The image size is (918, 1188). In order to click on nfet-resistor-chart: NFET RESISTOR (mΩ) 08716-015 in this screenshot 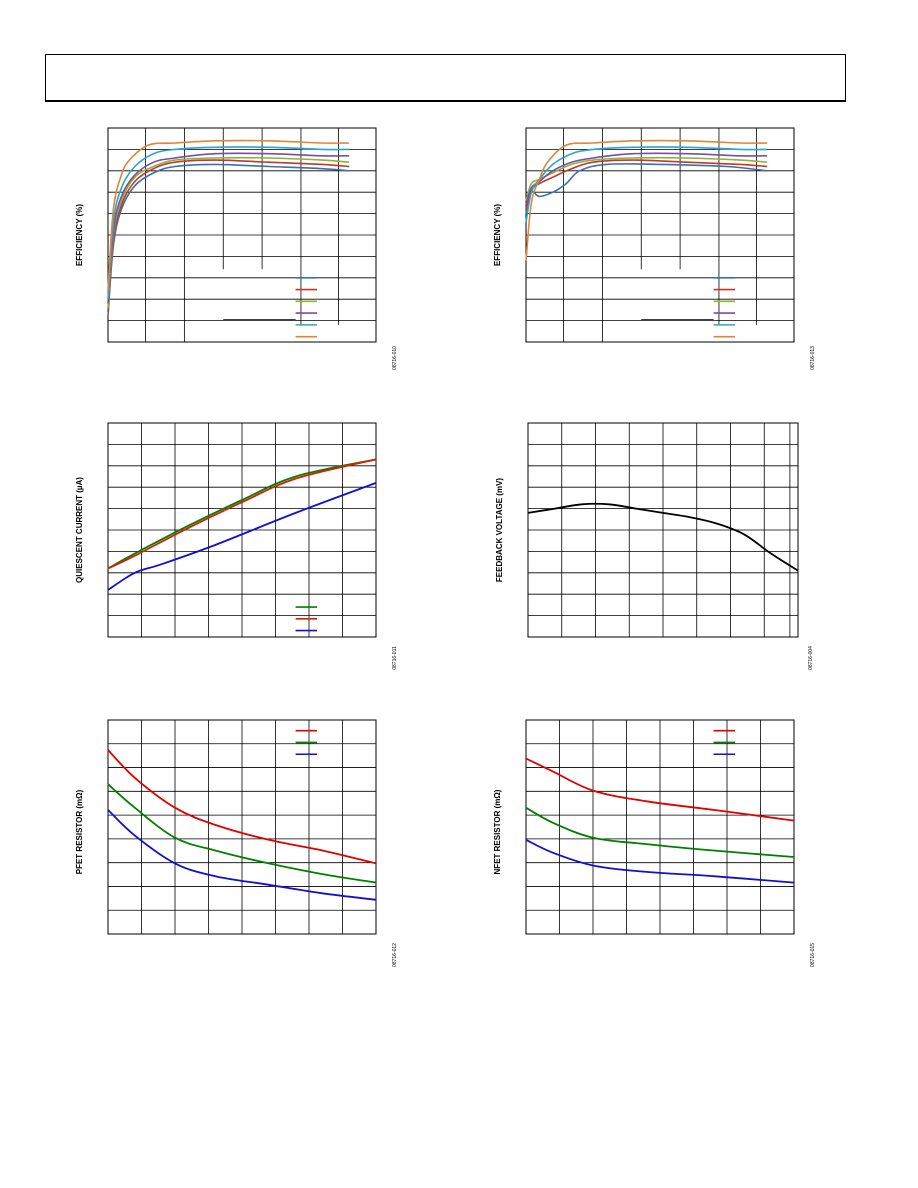, I will do `click(654, 843)`.